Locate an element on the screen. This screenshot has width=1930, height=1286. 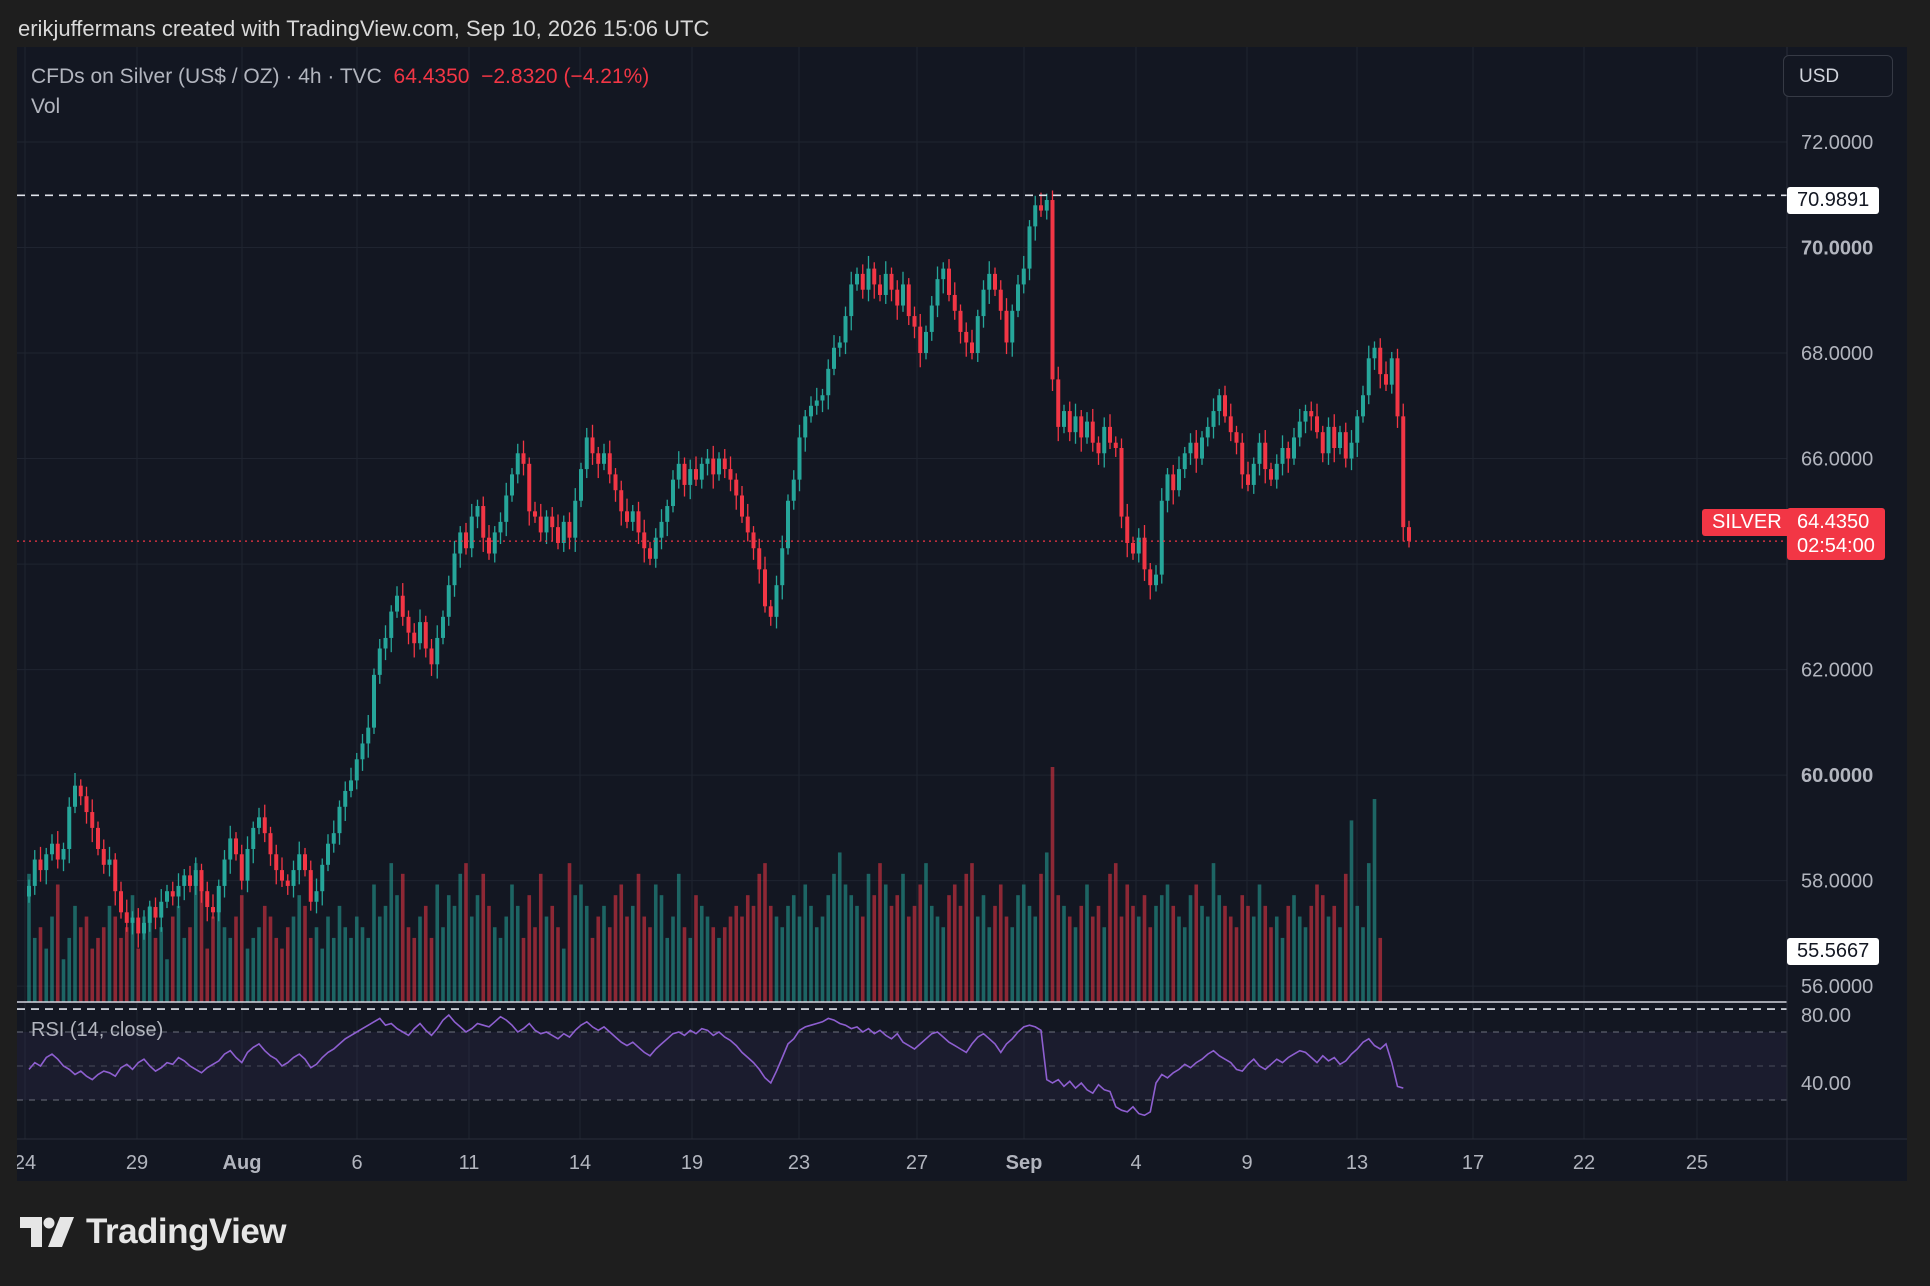
currency-button: USD is located at coordinates (1838, 76).